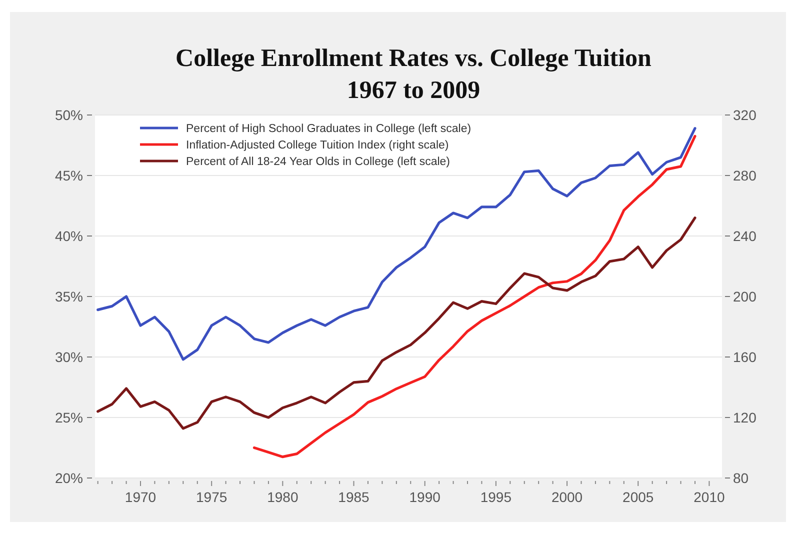 This screenshot has width=796, height=533. I want to click on y-tick-label: 25%, so click(68, 418).